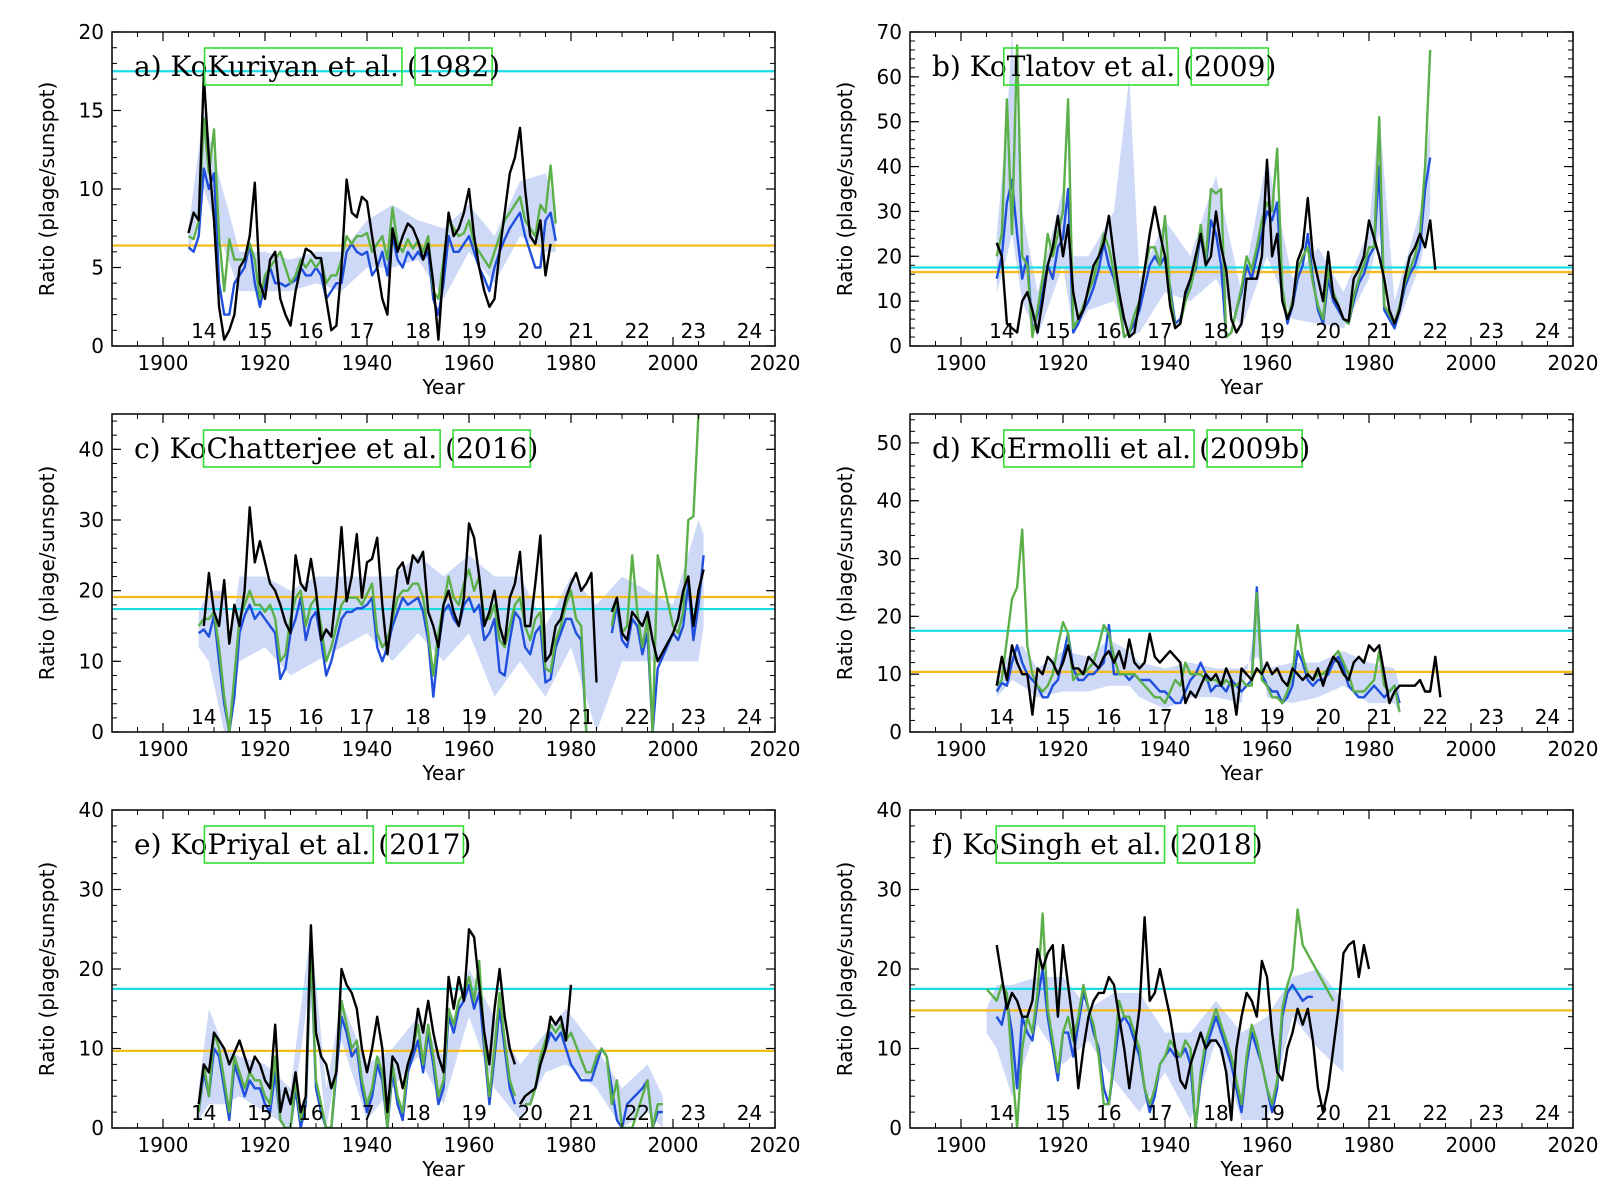 This screenshot has width=1615, height=1197. What do you see at coordinates (1267, 363) in the screenshot?
I see `x-tick-label: 1960` at bounding box center [1267, 363].